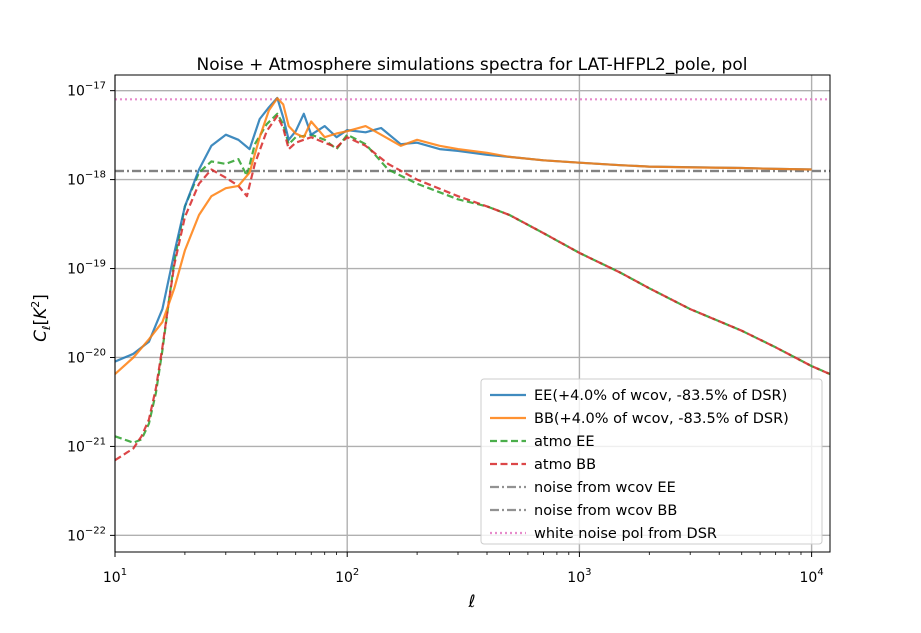 The image size is (921, 633). I want to click on x-tick-label: 10¹, so click(115, 576).